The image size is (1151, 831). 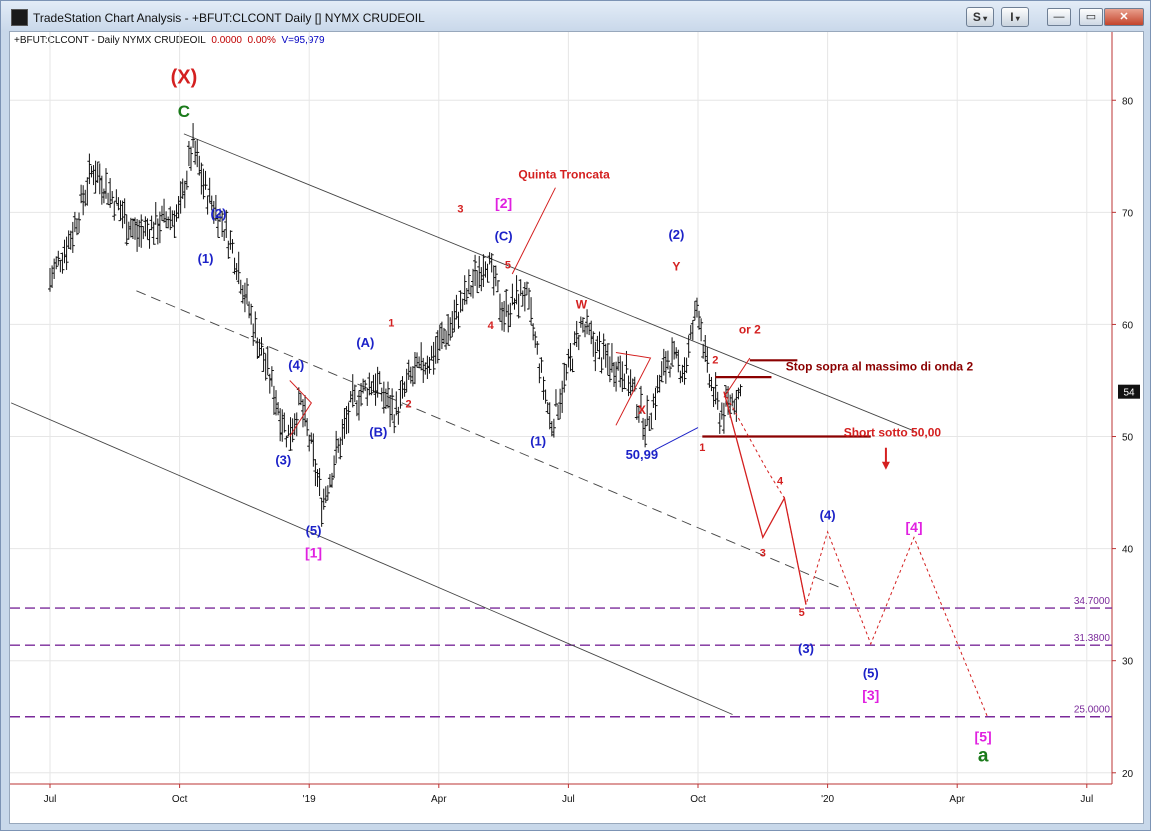 What do you see at coordinates (1092, 601) in the screenshot?
I see `target-level-label: 34.7000` at bounding box center [1092, 601].